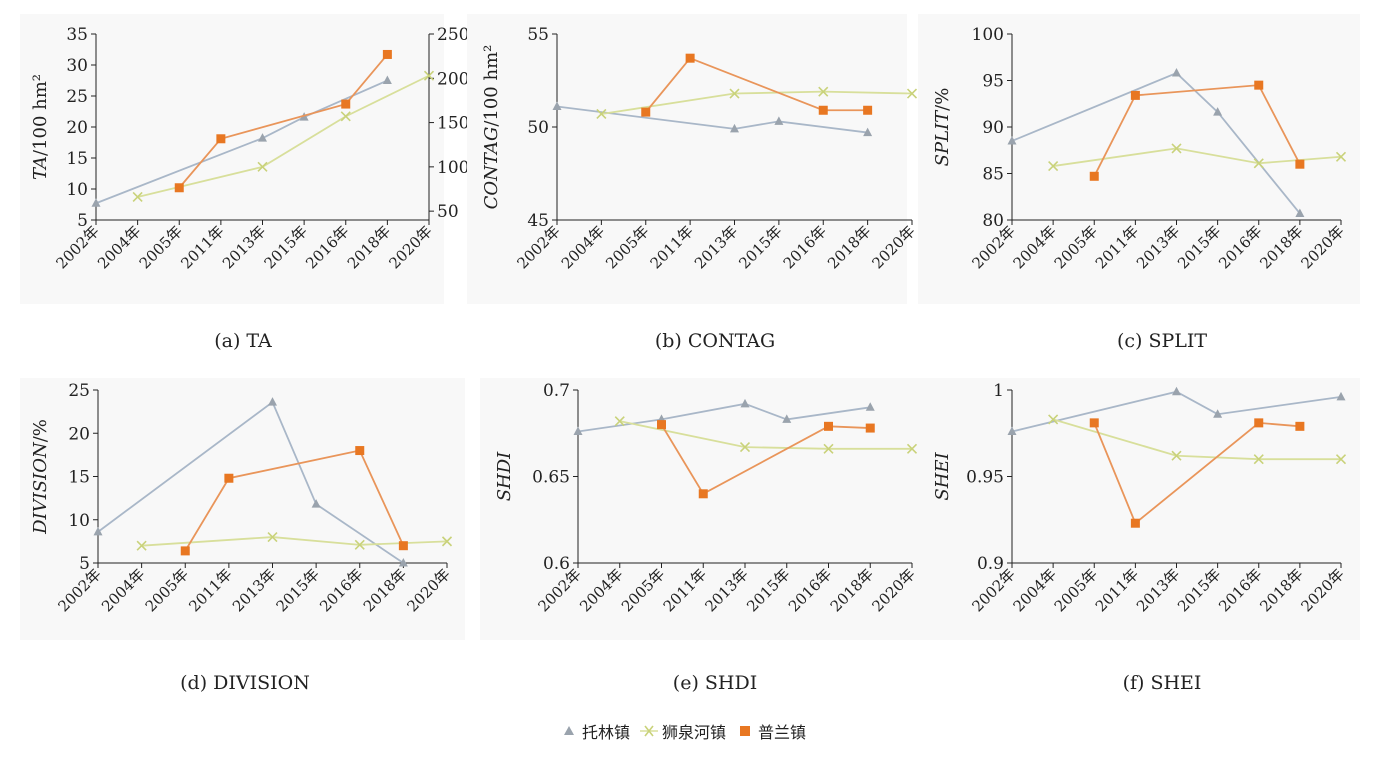 This screenshot has height=758, width=1378. Describe the element at coordinates (77, 35) in the screenshot. I see `y-tick-label: 35` at that location.